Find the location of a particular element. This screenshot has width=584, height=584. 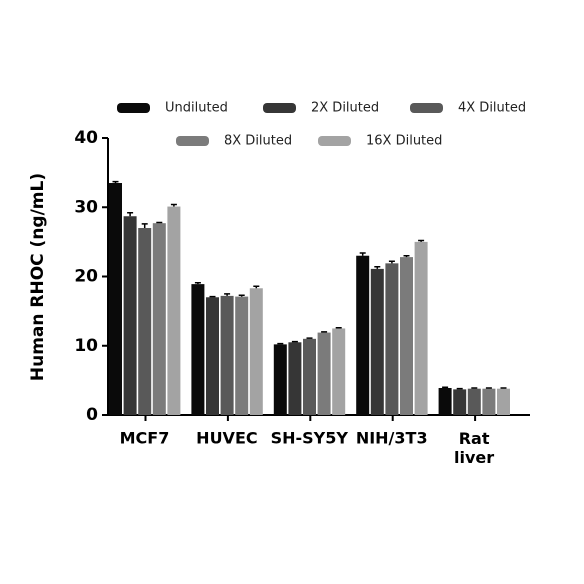

y-tick-label: 10 is located at coordinates (86, 346).